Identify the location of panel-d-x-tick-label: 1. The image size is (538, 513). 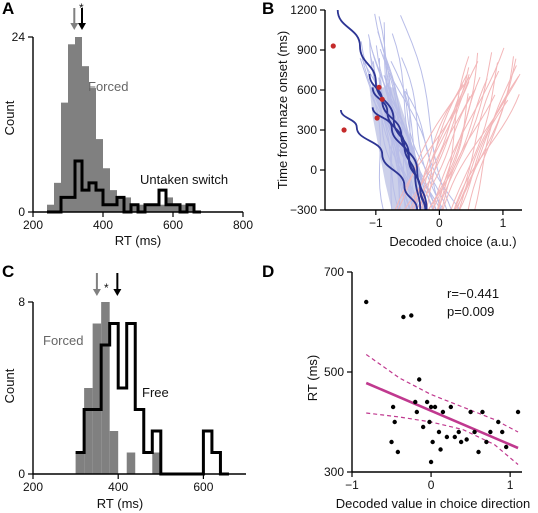
(510, 485).